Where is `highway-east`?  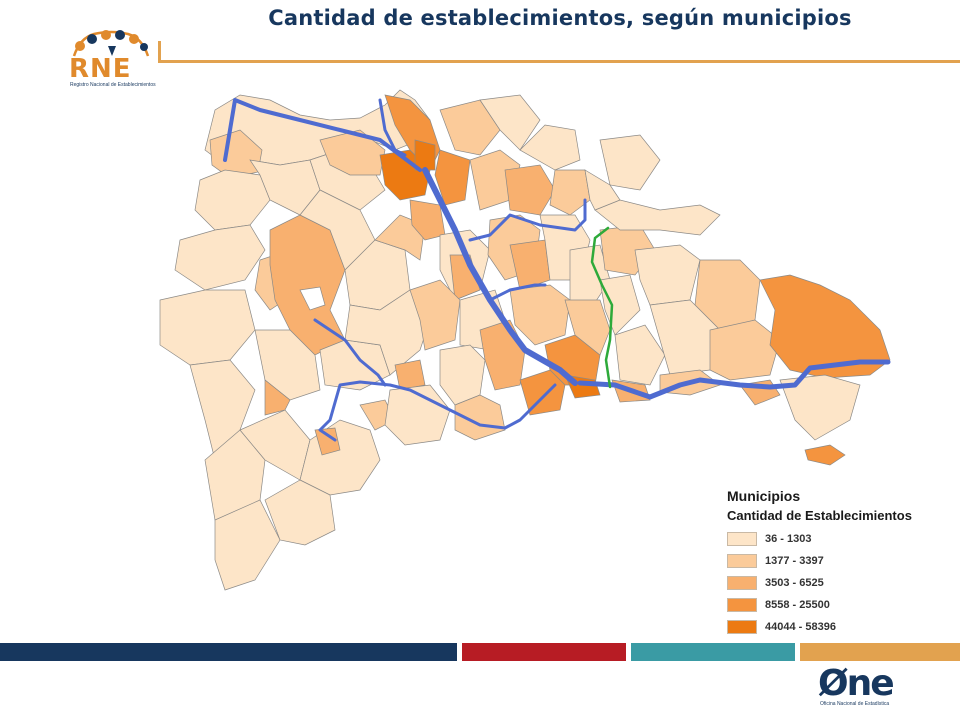 highway-east is located at coordinates (734, 379).